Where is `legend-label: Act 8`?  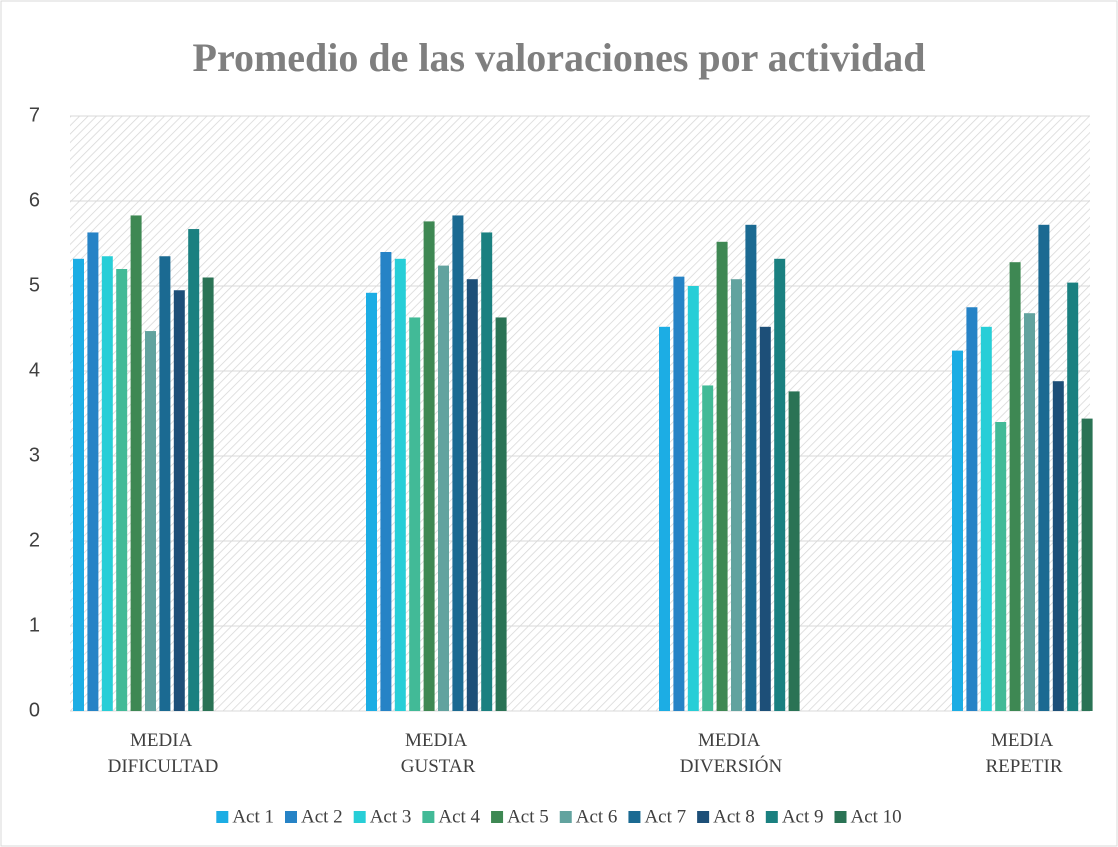 legend-label: Act 8 is located at coordinates (734, 816).